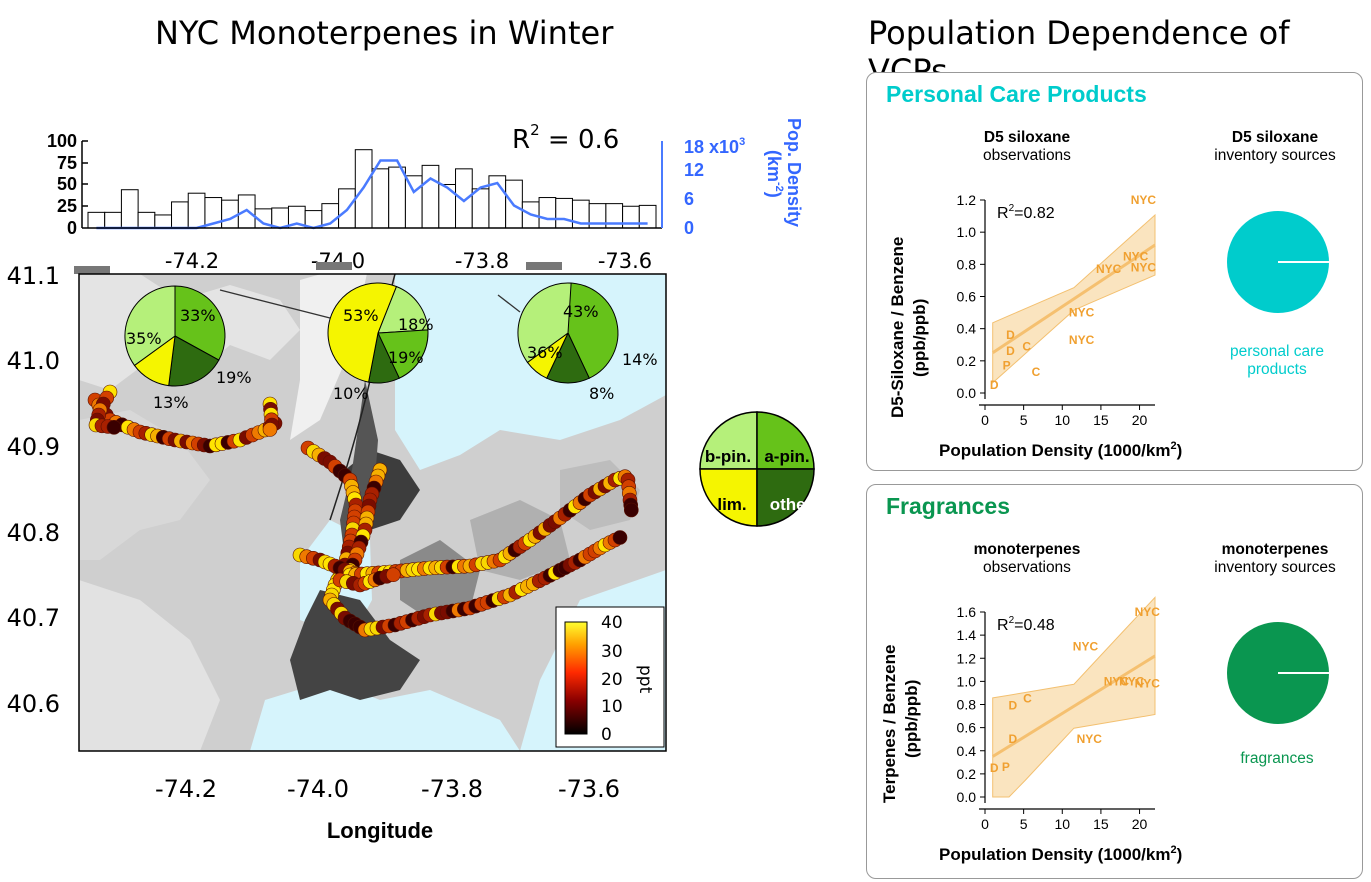 The width and height of the screenshot is (1371, 882). Describe the element at coordinates (897, 327) in the screenshot. I see `pcp-ylabel: D5-Siloxane / Benzene` at that location.